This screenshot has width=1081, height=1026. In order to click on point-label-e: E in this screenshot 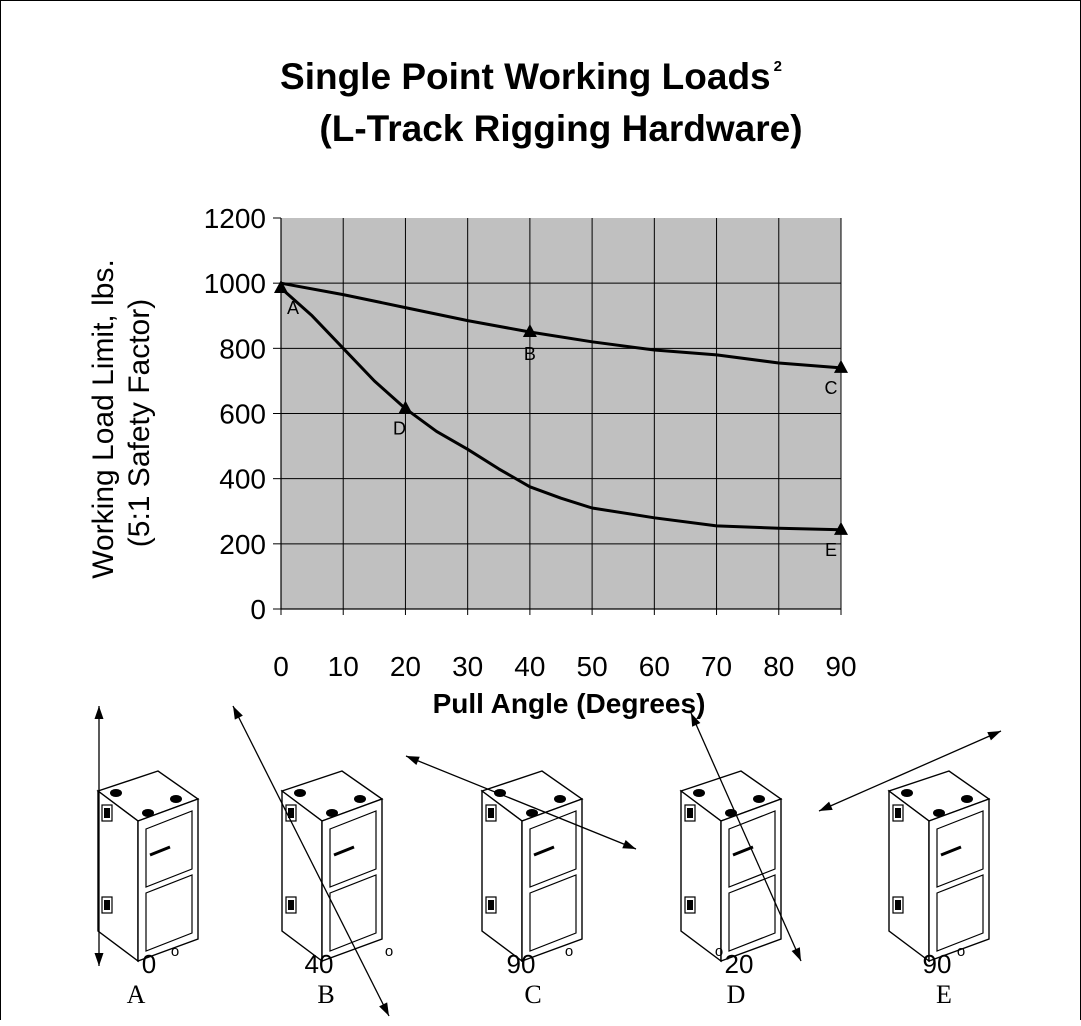, I will do `click(831, 550)`.